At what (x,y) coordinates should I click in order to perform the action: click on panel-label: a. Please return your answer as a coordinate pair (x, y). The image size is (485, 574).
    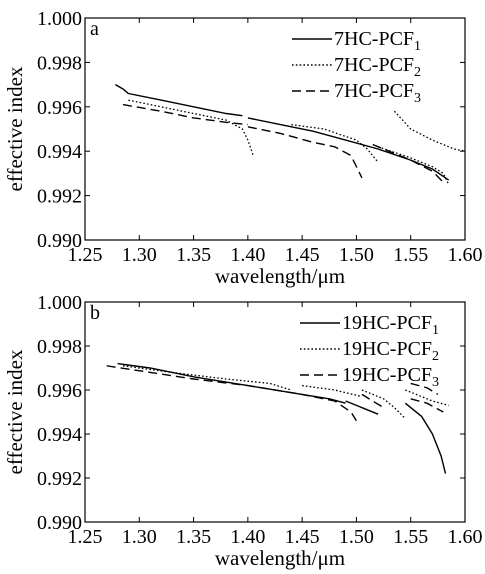
    Looking at the image, I should click on (94, 29).